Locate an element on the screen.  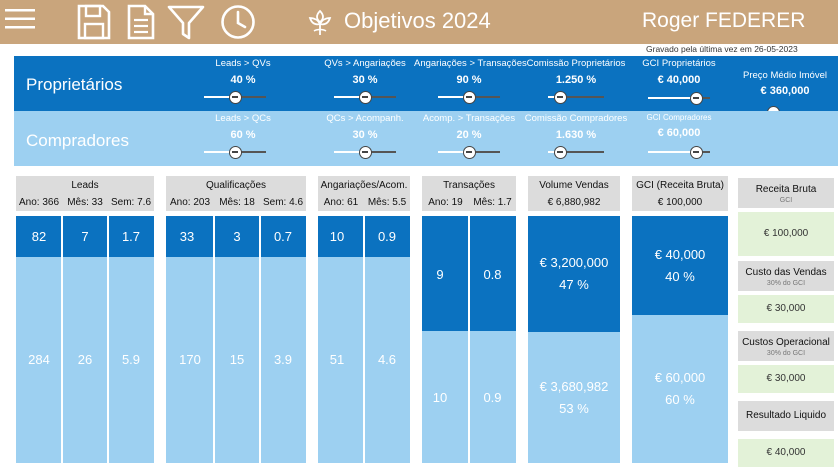
angariacoes-title: Angariações/Acom. is located at coordinates (364, 185).